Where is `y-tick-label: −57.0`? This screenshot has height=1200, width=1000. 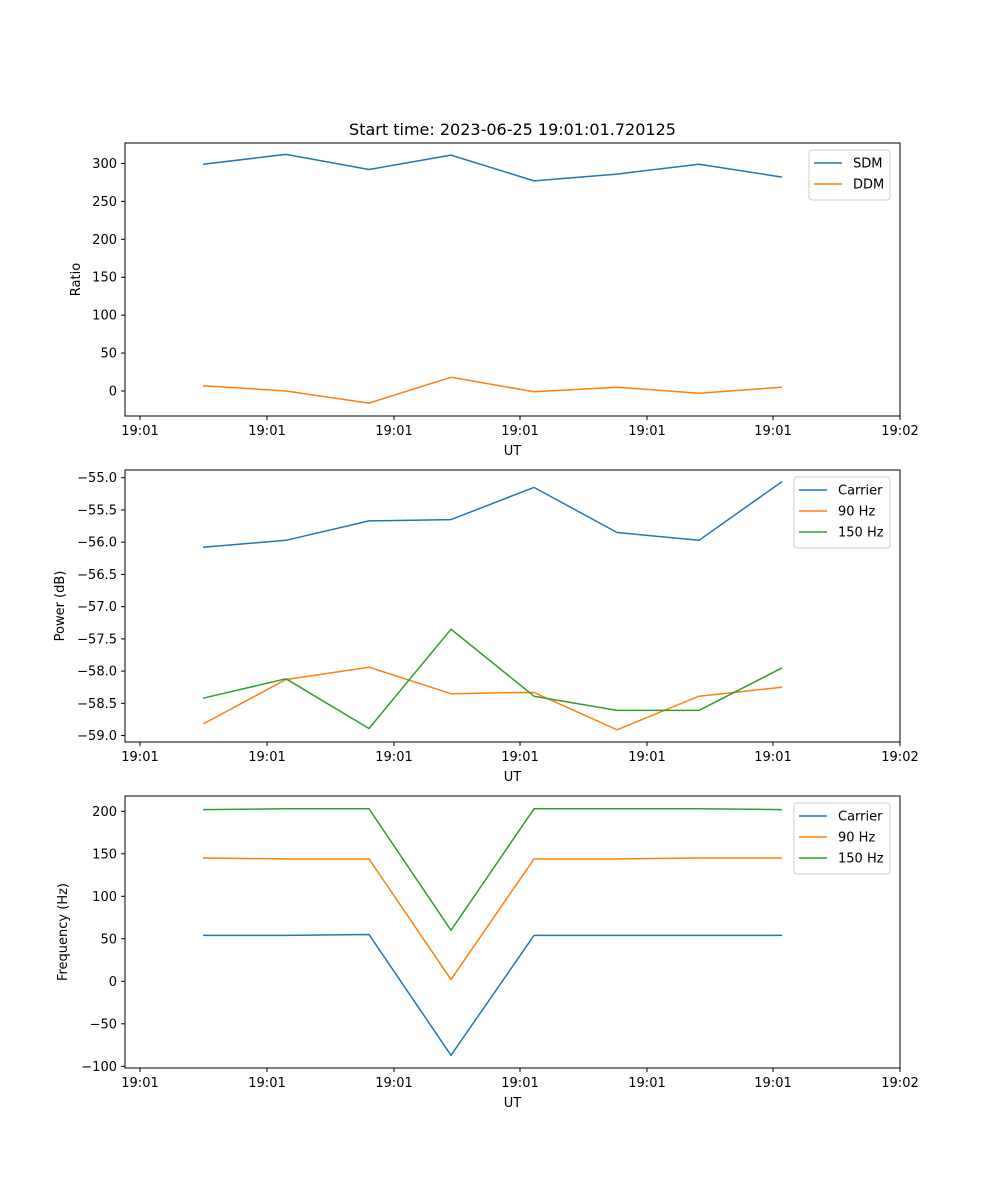
y-tick-label: −57.0 is located at coordinates (97, 607).